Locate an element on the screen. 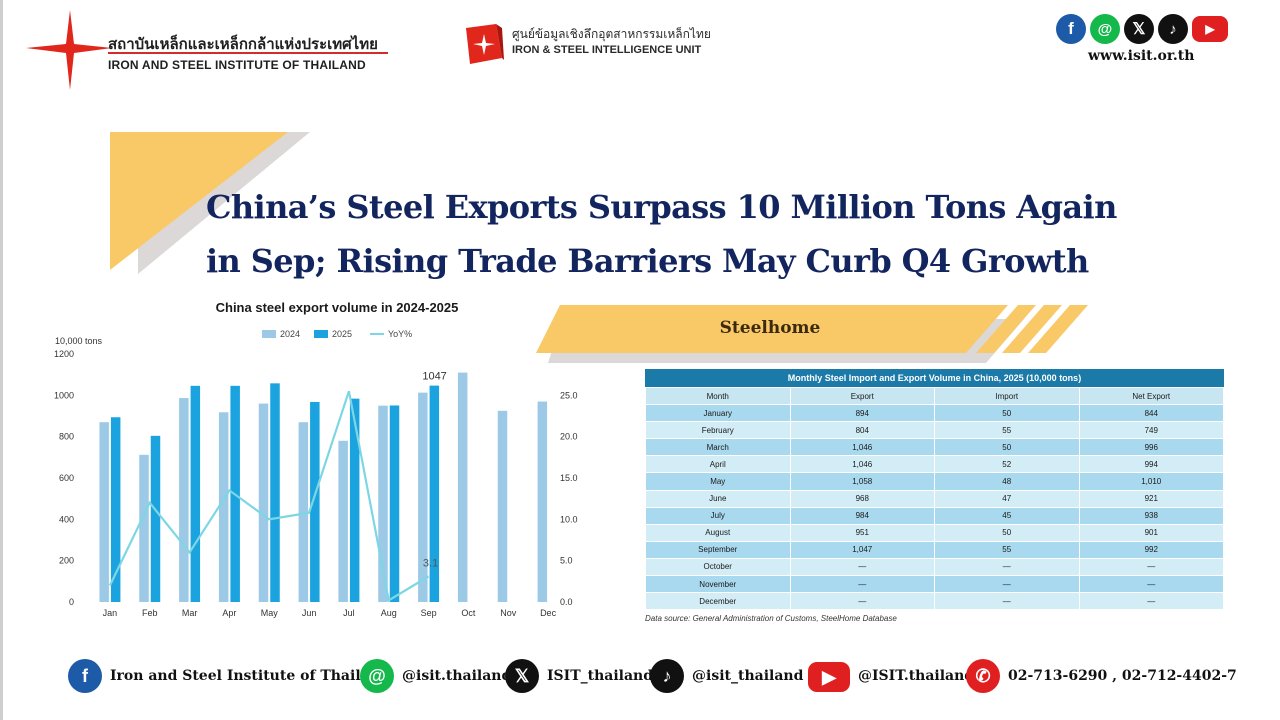 This screenshot has width=1280, height=720. x-tick-label: Feb is located at coordinates (150, 613).